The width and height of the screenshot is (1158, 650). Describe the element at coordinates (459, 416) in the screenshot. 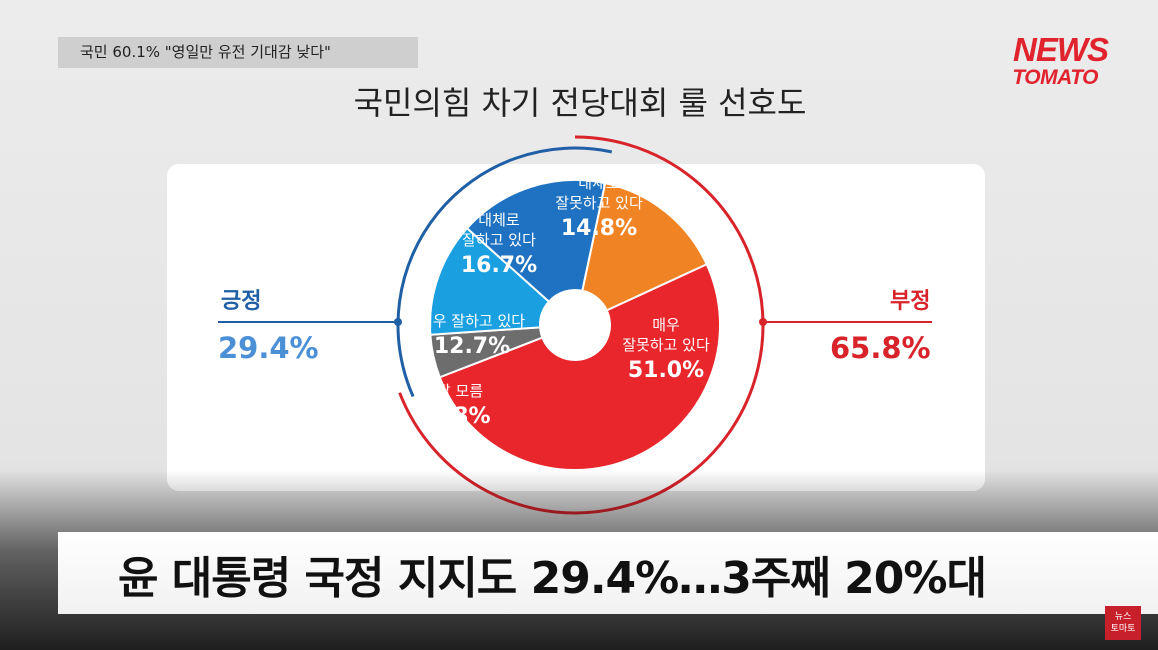

I see `slice-label-value-2: 4.8%` at that location.